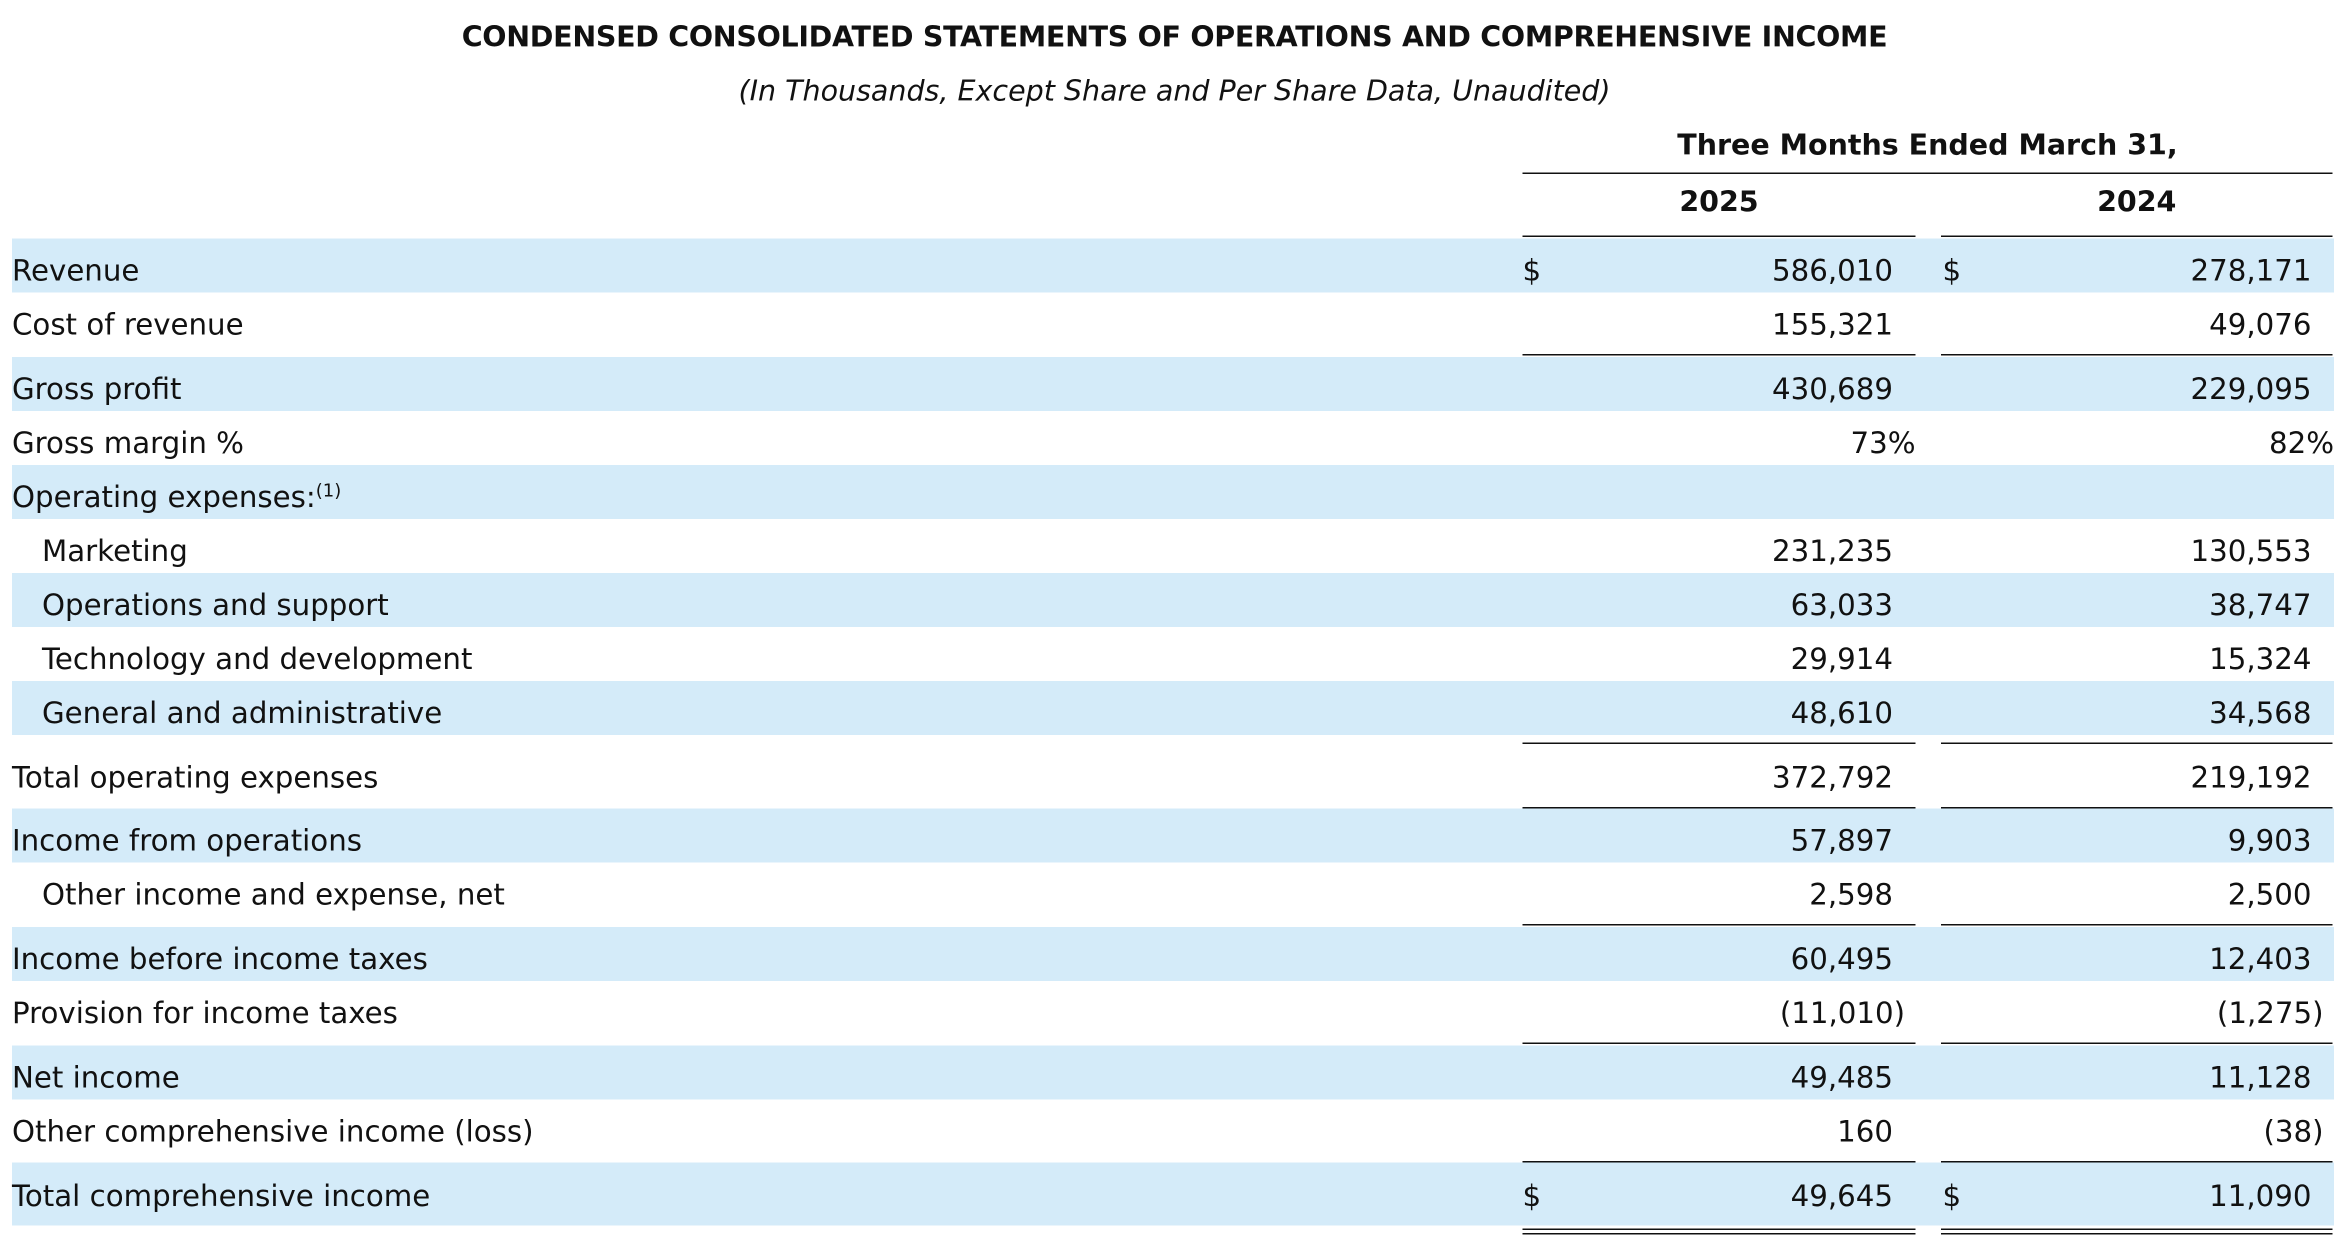 The width and height of the screenshot is (2350, 1246). What do you see at coordinates (187, 841) in the screenshot?
I see `row-label: Income from operations` at bounding box center [187, 841].